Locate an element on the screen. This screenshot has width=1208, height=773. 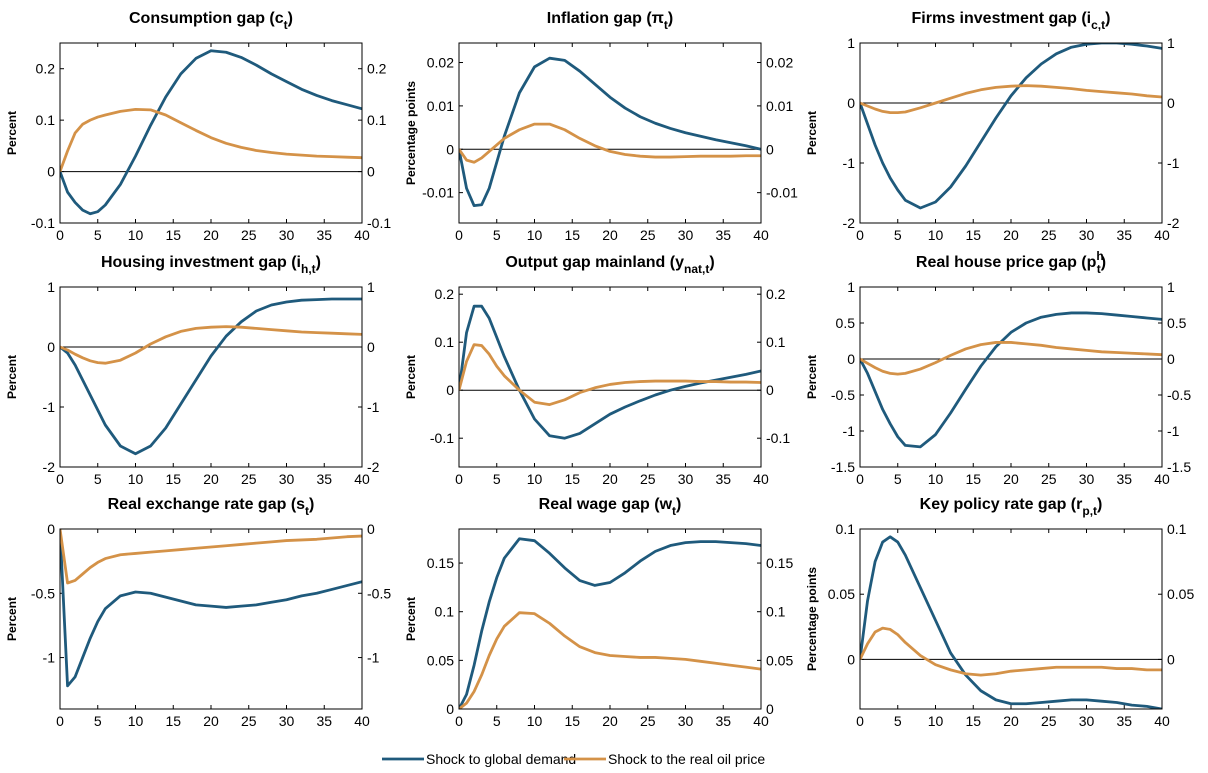
title-superscript: h is located at coordinates (1099, 256).